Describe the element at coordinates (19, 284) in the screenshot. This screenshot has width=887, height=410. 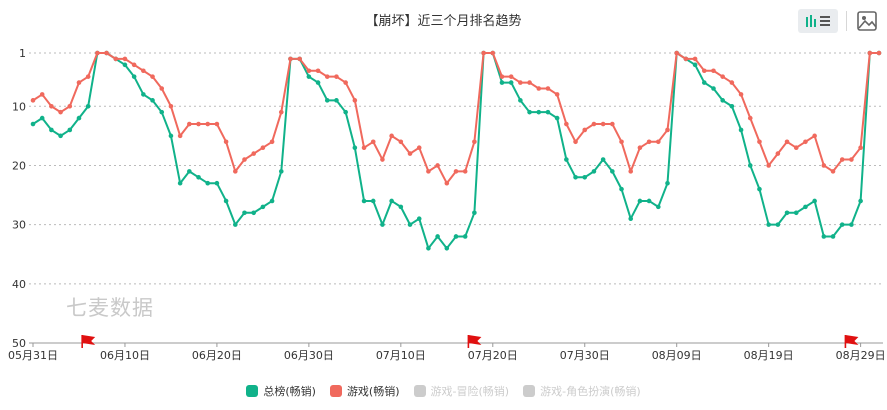
I see `y-tick-label: 40` at that location.